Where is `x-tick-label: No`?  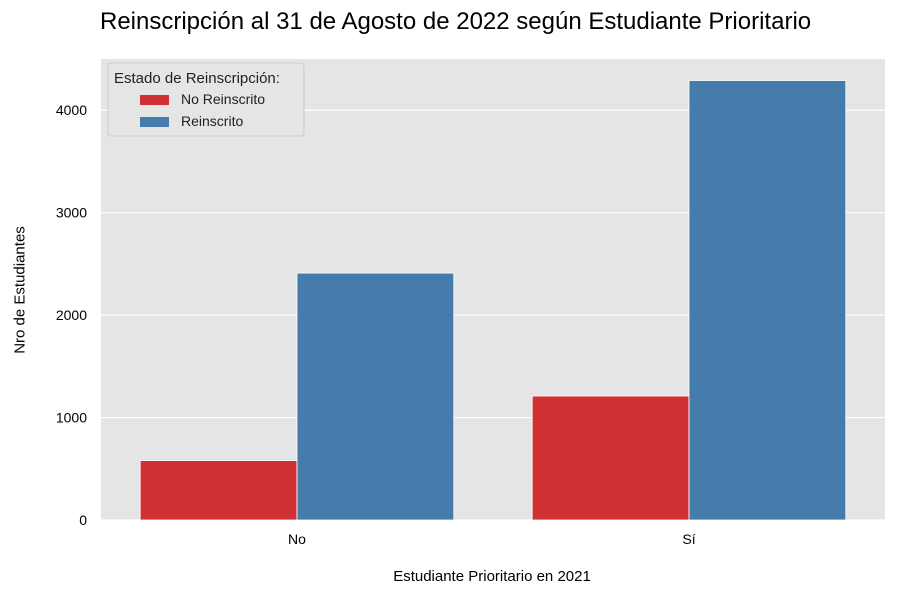
x-tick-label: No is located at coordinates (297, 539).